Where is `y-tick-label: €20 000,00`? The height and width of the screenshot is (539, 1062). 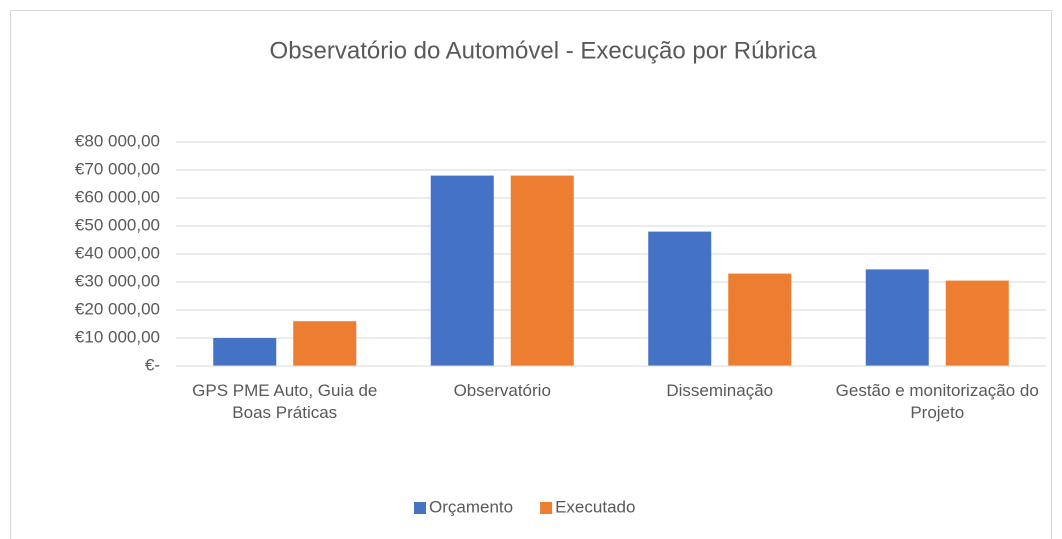 y-tick-label: €20 000,00 is located at coordinates (117, 308).